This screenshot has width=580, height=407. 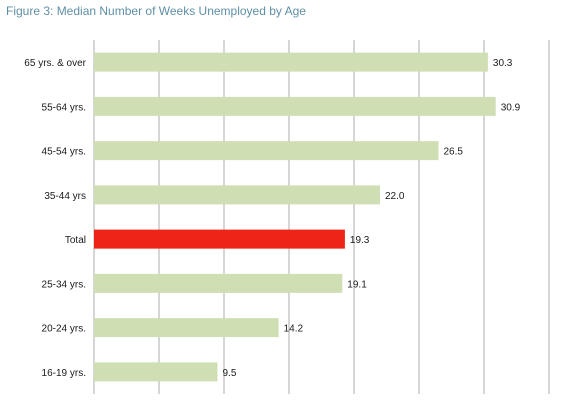 I want to click on category-label: 35-44 yrs, so click(x=65, y=196).